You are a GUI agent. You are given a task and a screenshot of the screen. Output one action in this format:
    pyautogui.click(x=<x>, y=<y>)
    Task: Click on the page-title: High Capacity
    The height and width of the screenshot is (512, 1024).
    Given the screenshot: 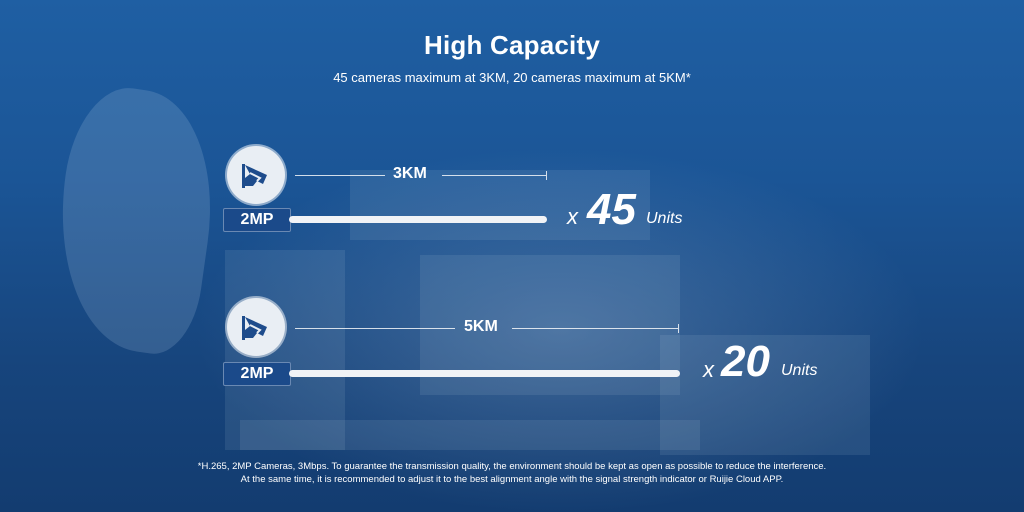 What is the action you would take?
    pyautogui.click(x=512, y=45)
    